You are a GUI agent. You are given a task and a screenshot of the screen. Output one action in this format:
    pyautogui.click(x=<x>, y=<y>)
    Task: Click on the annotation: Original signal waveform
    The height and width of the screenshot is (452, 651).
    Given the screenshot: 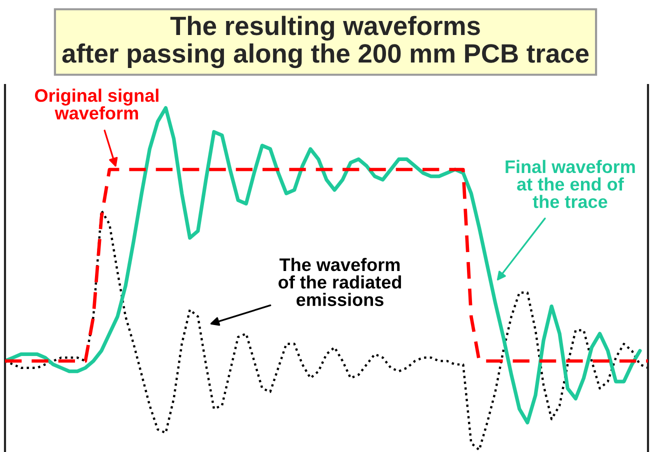 What is the action you would take?
    pyautogui.click(x=96, y=104)
    